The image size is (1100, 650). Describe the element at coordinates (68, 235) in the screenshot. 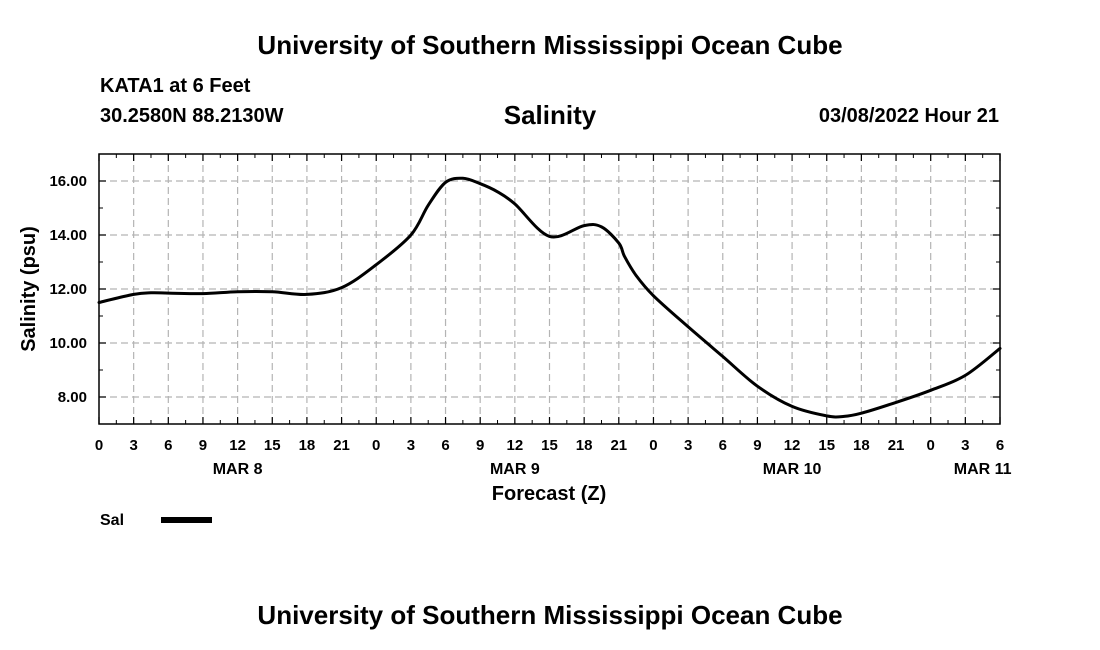

I see `y-tick-label: 14.00` at that location.